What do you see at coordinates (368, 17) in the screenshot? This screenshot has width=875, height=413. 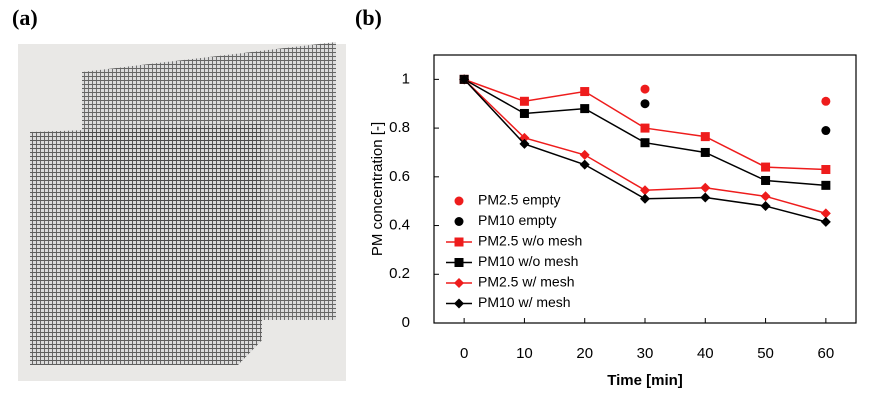 I see `panel-label: (b)` at bounding box center [368, 17].